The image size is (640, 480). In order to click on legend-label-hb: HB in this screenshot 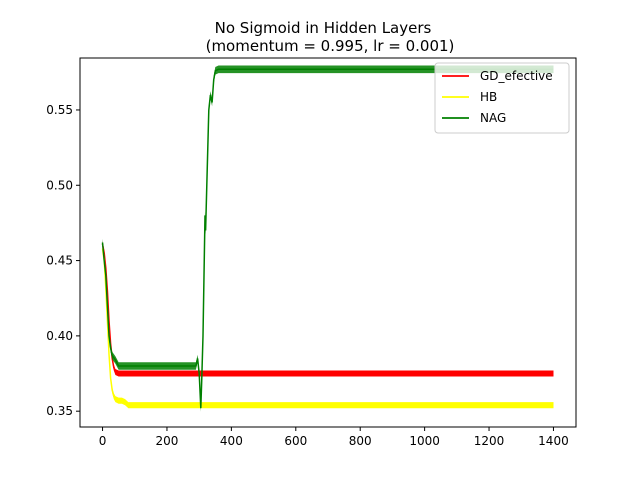, I will do `click(488, 97)`.